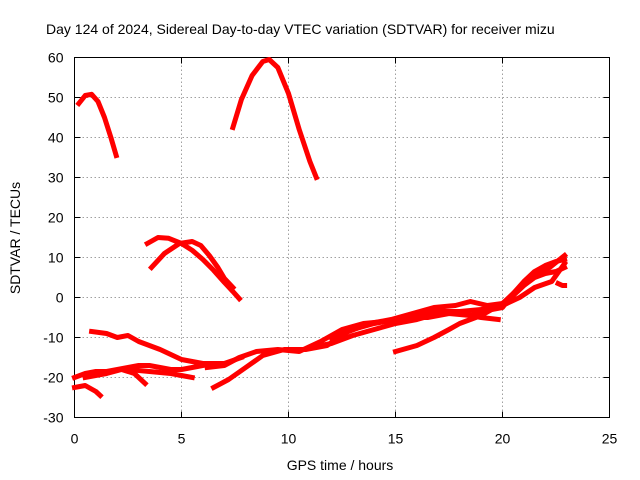 The height and width of the screenshot is (480, 640). Describe the element at coordinates (396, 439) in the screenshot. I see `x-tick-label: 15` at that location.